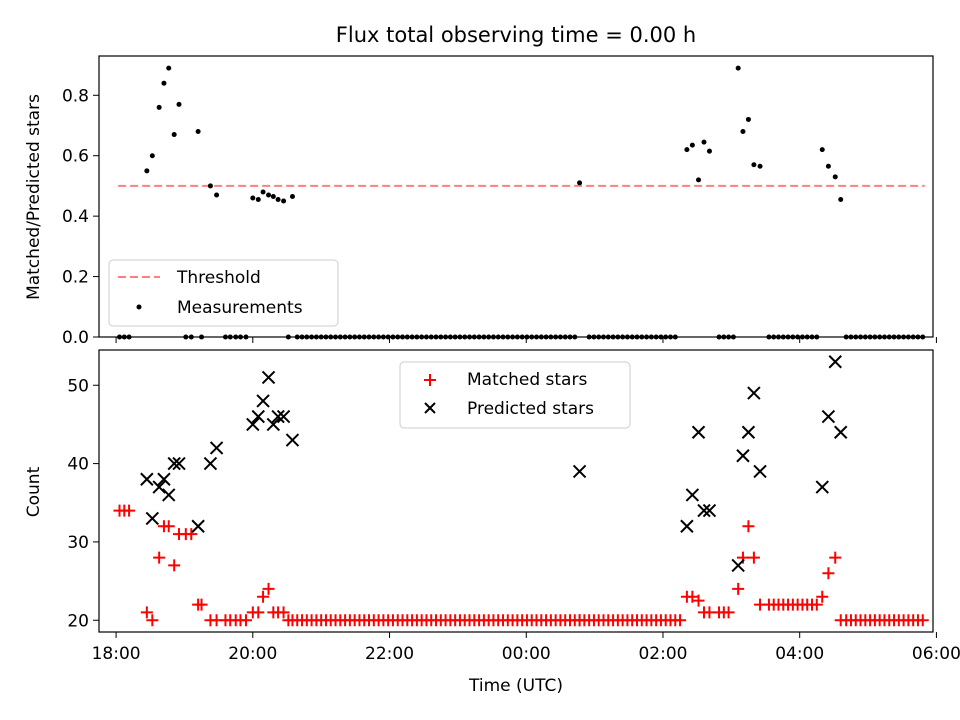 This screenshot has width=960, height=720. Describe the element at coordinates (430, 380) in the screenshot. I see `legend-matched-swatch` at that location.